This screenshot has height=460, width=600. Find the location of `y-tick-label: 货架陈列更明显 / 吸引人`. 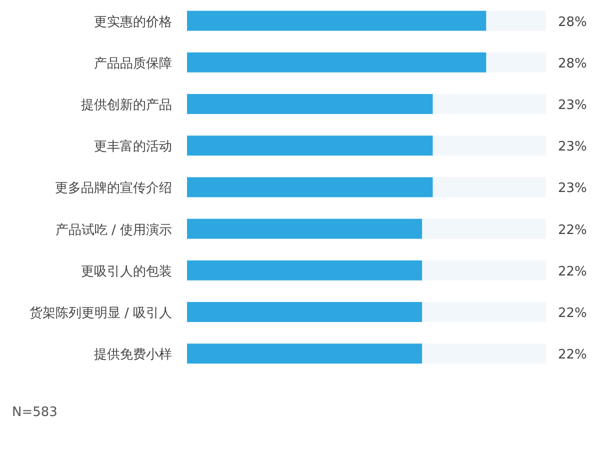

y-tick-label: 货架陈列更明显 / 吸引人 is located at coordinates (100, 313).